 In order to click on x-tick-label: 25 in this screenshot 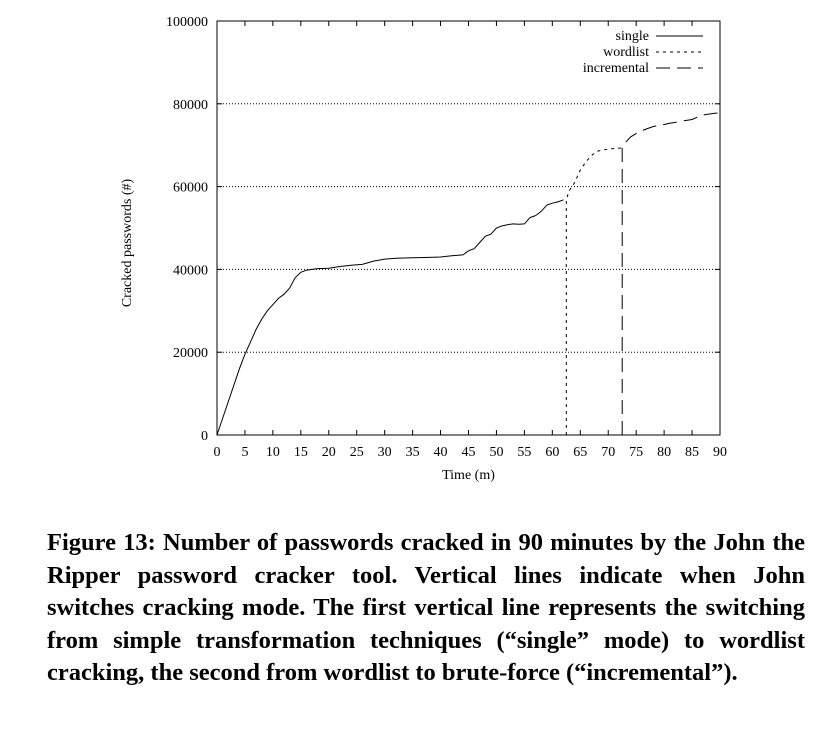, I will do `click(357, 452)`.